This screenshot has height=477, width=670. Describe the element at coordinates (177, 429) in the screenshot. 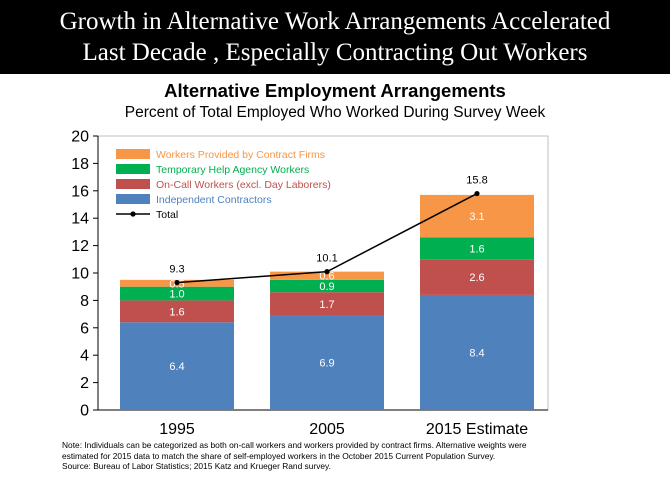

I see `x-category-label: 1995` at that location.